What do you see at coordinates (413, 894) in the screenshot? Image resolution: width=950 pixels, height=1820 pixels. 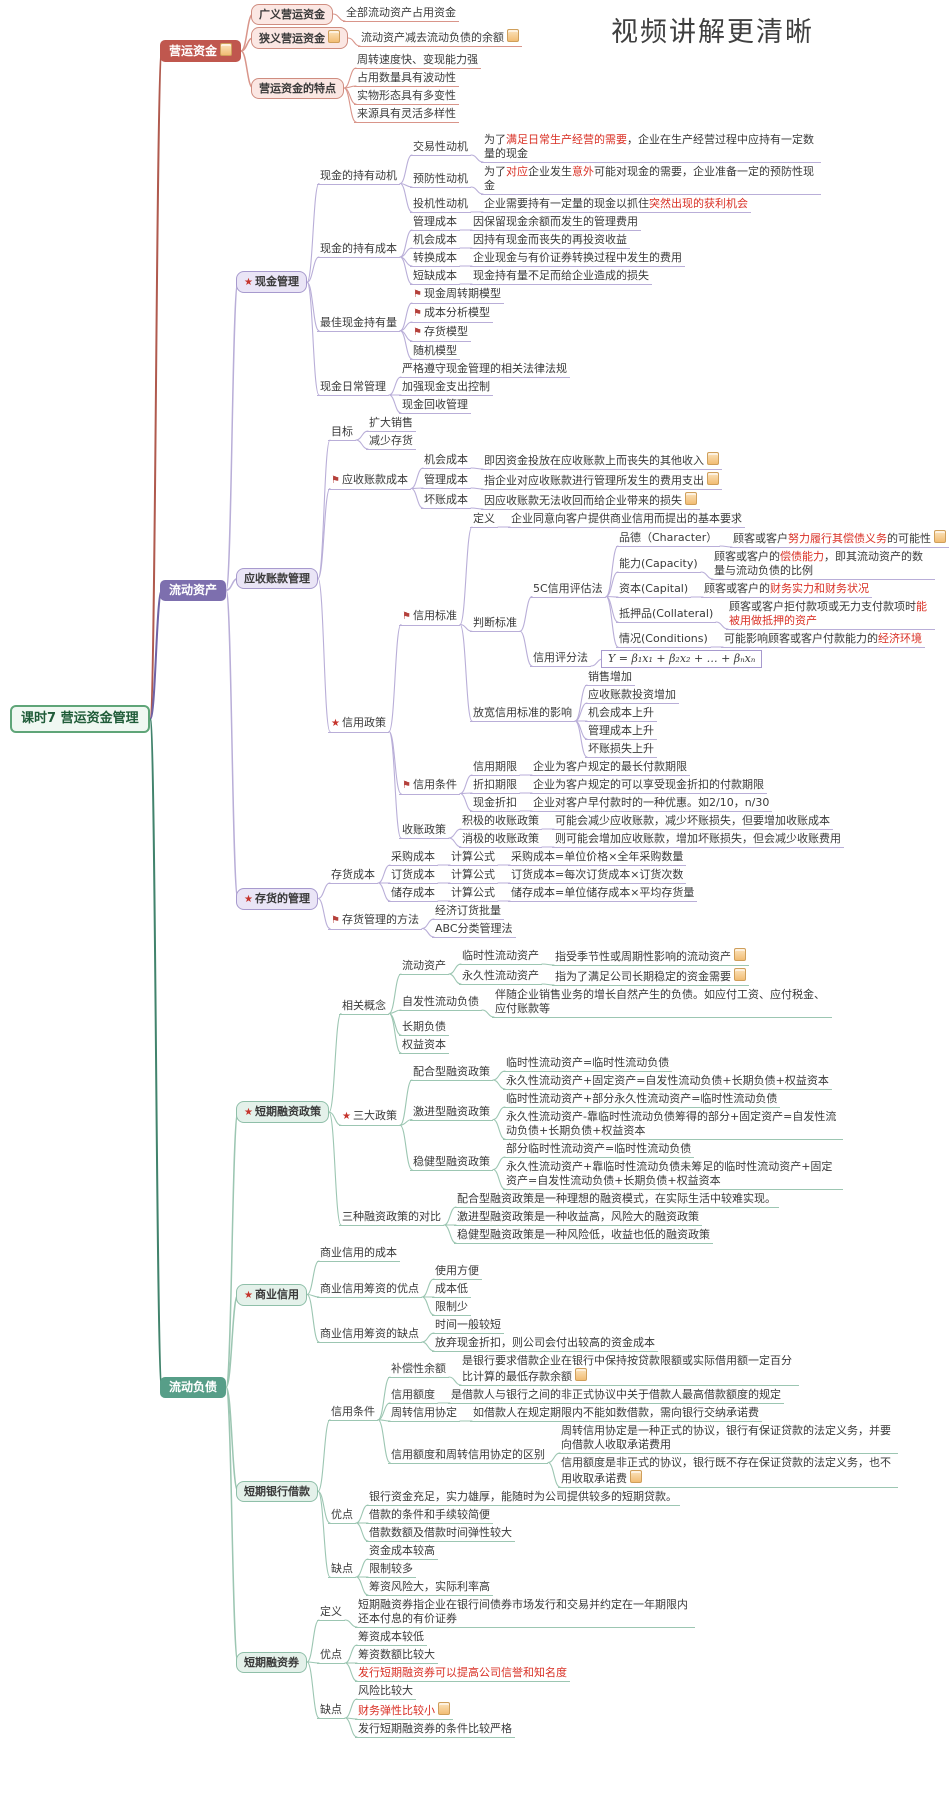 I see `topic: 储存成本` at bounding box center [413, 894].